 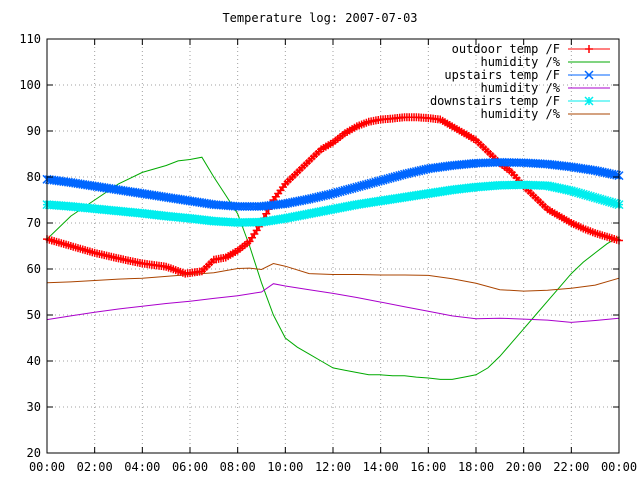 I want to click on y-tick-label: 70, so click(x=34, y=223).